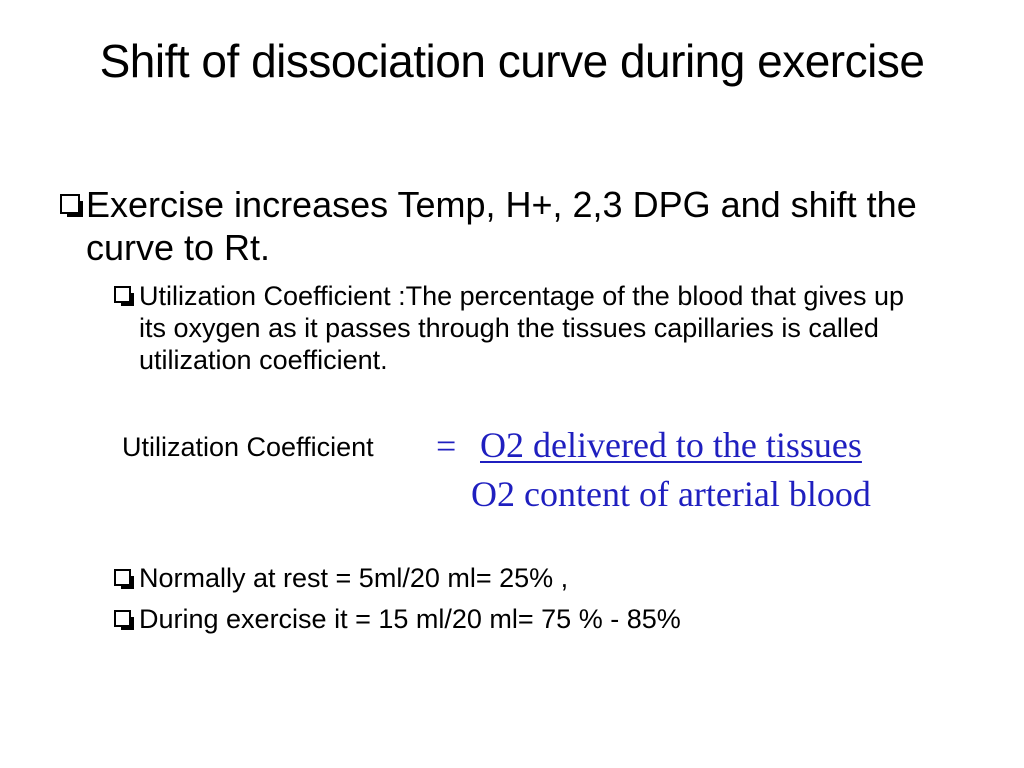 The image size is (1024, 768). Describe the element at coordinates (446, 446) in the screenshot. I see `formula-equals: =` at that location.